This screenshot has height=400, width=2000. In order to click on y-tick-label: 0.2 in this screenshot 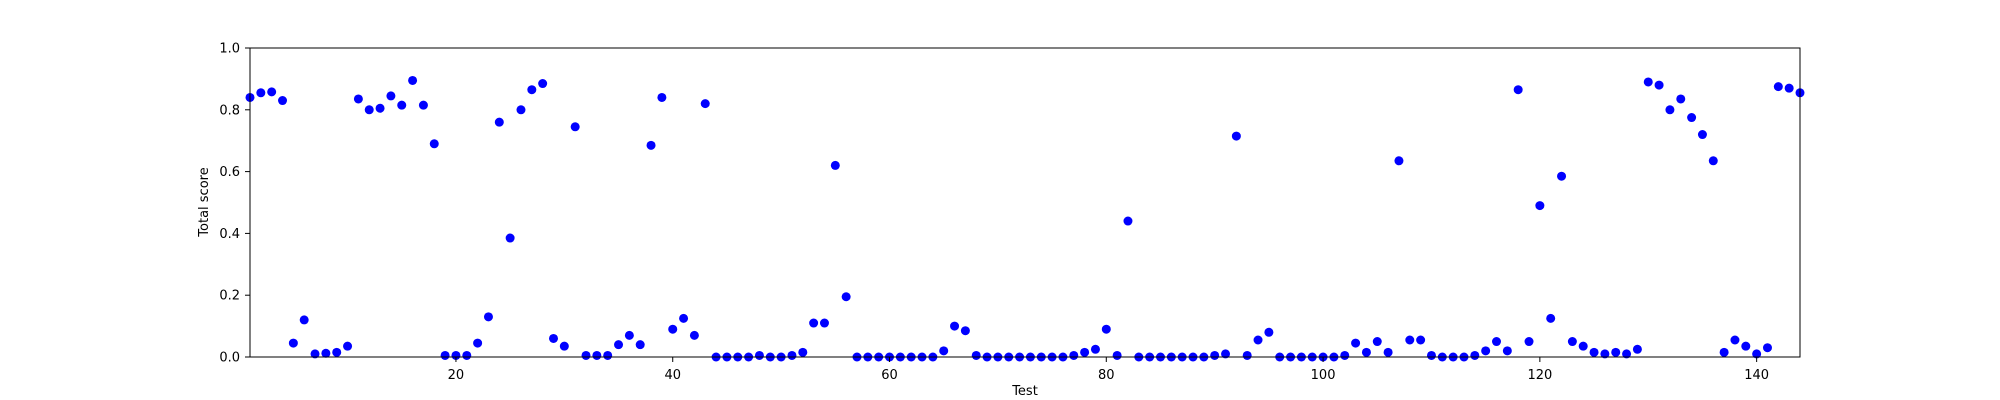, I will do `click(229, 296)`.